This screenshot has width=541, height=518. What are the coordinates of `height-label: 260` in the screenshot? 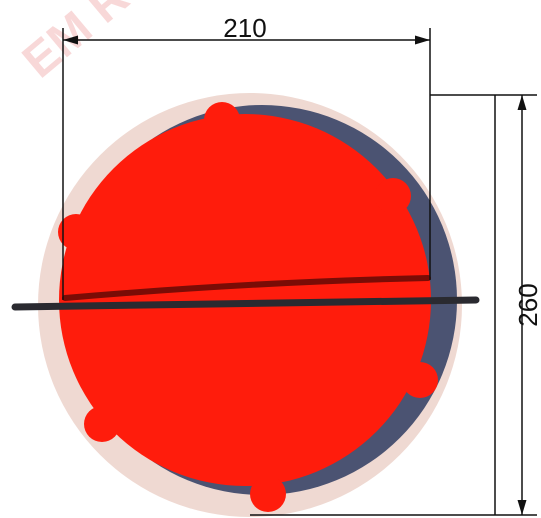 It's located at (527, 304).